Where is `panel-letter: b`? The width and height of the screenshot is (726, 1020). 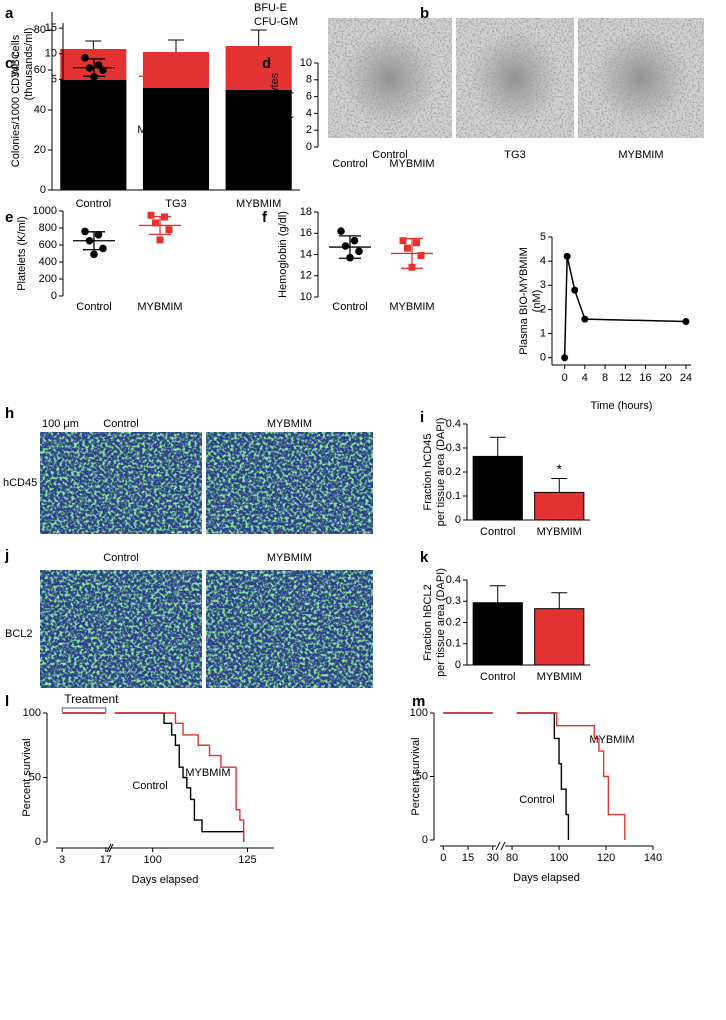 panel-letter: b is located at coordinates (424, 13).